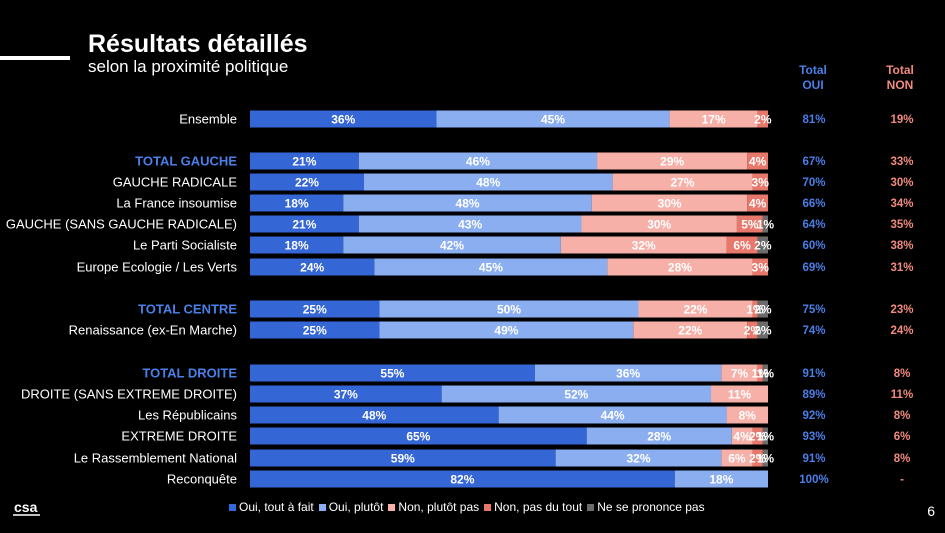 This screenshot has height=533, width=945. I want to click on total-non-value: 31%, so click(901, 268).